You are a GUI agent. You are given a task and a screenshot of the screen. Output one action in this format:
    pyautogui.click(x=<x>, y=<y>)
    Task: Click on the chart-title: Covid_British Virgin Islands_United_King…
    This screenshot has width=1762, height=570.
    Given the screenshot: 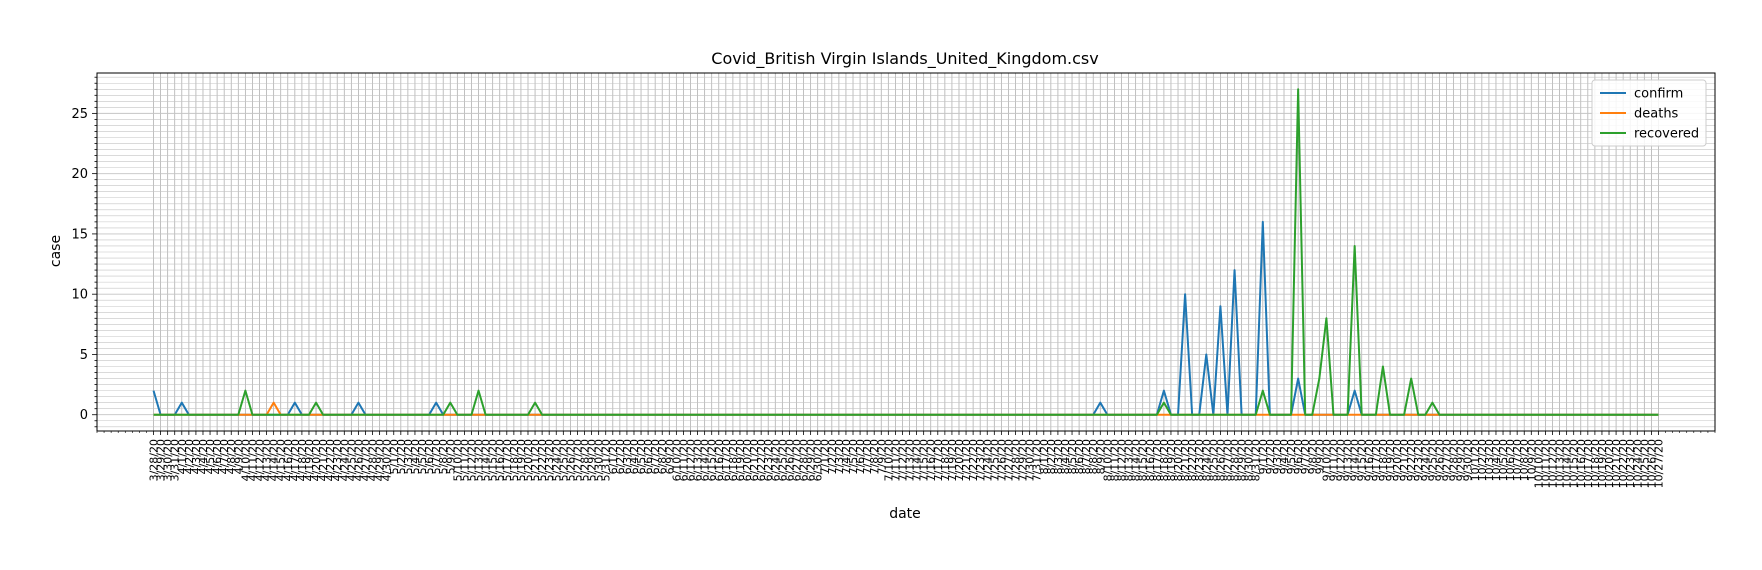 What is the action you would take?
    pyautogui.click(x=904, y=59)
    